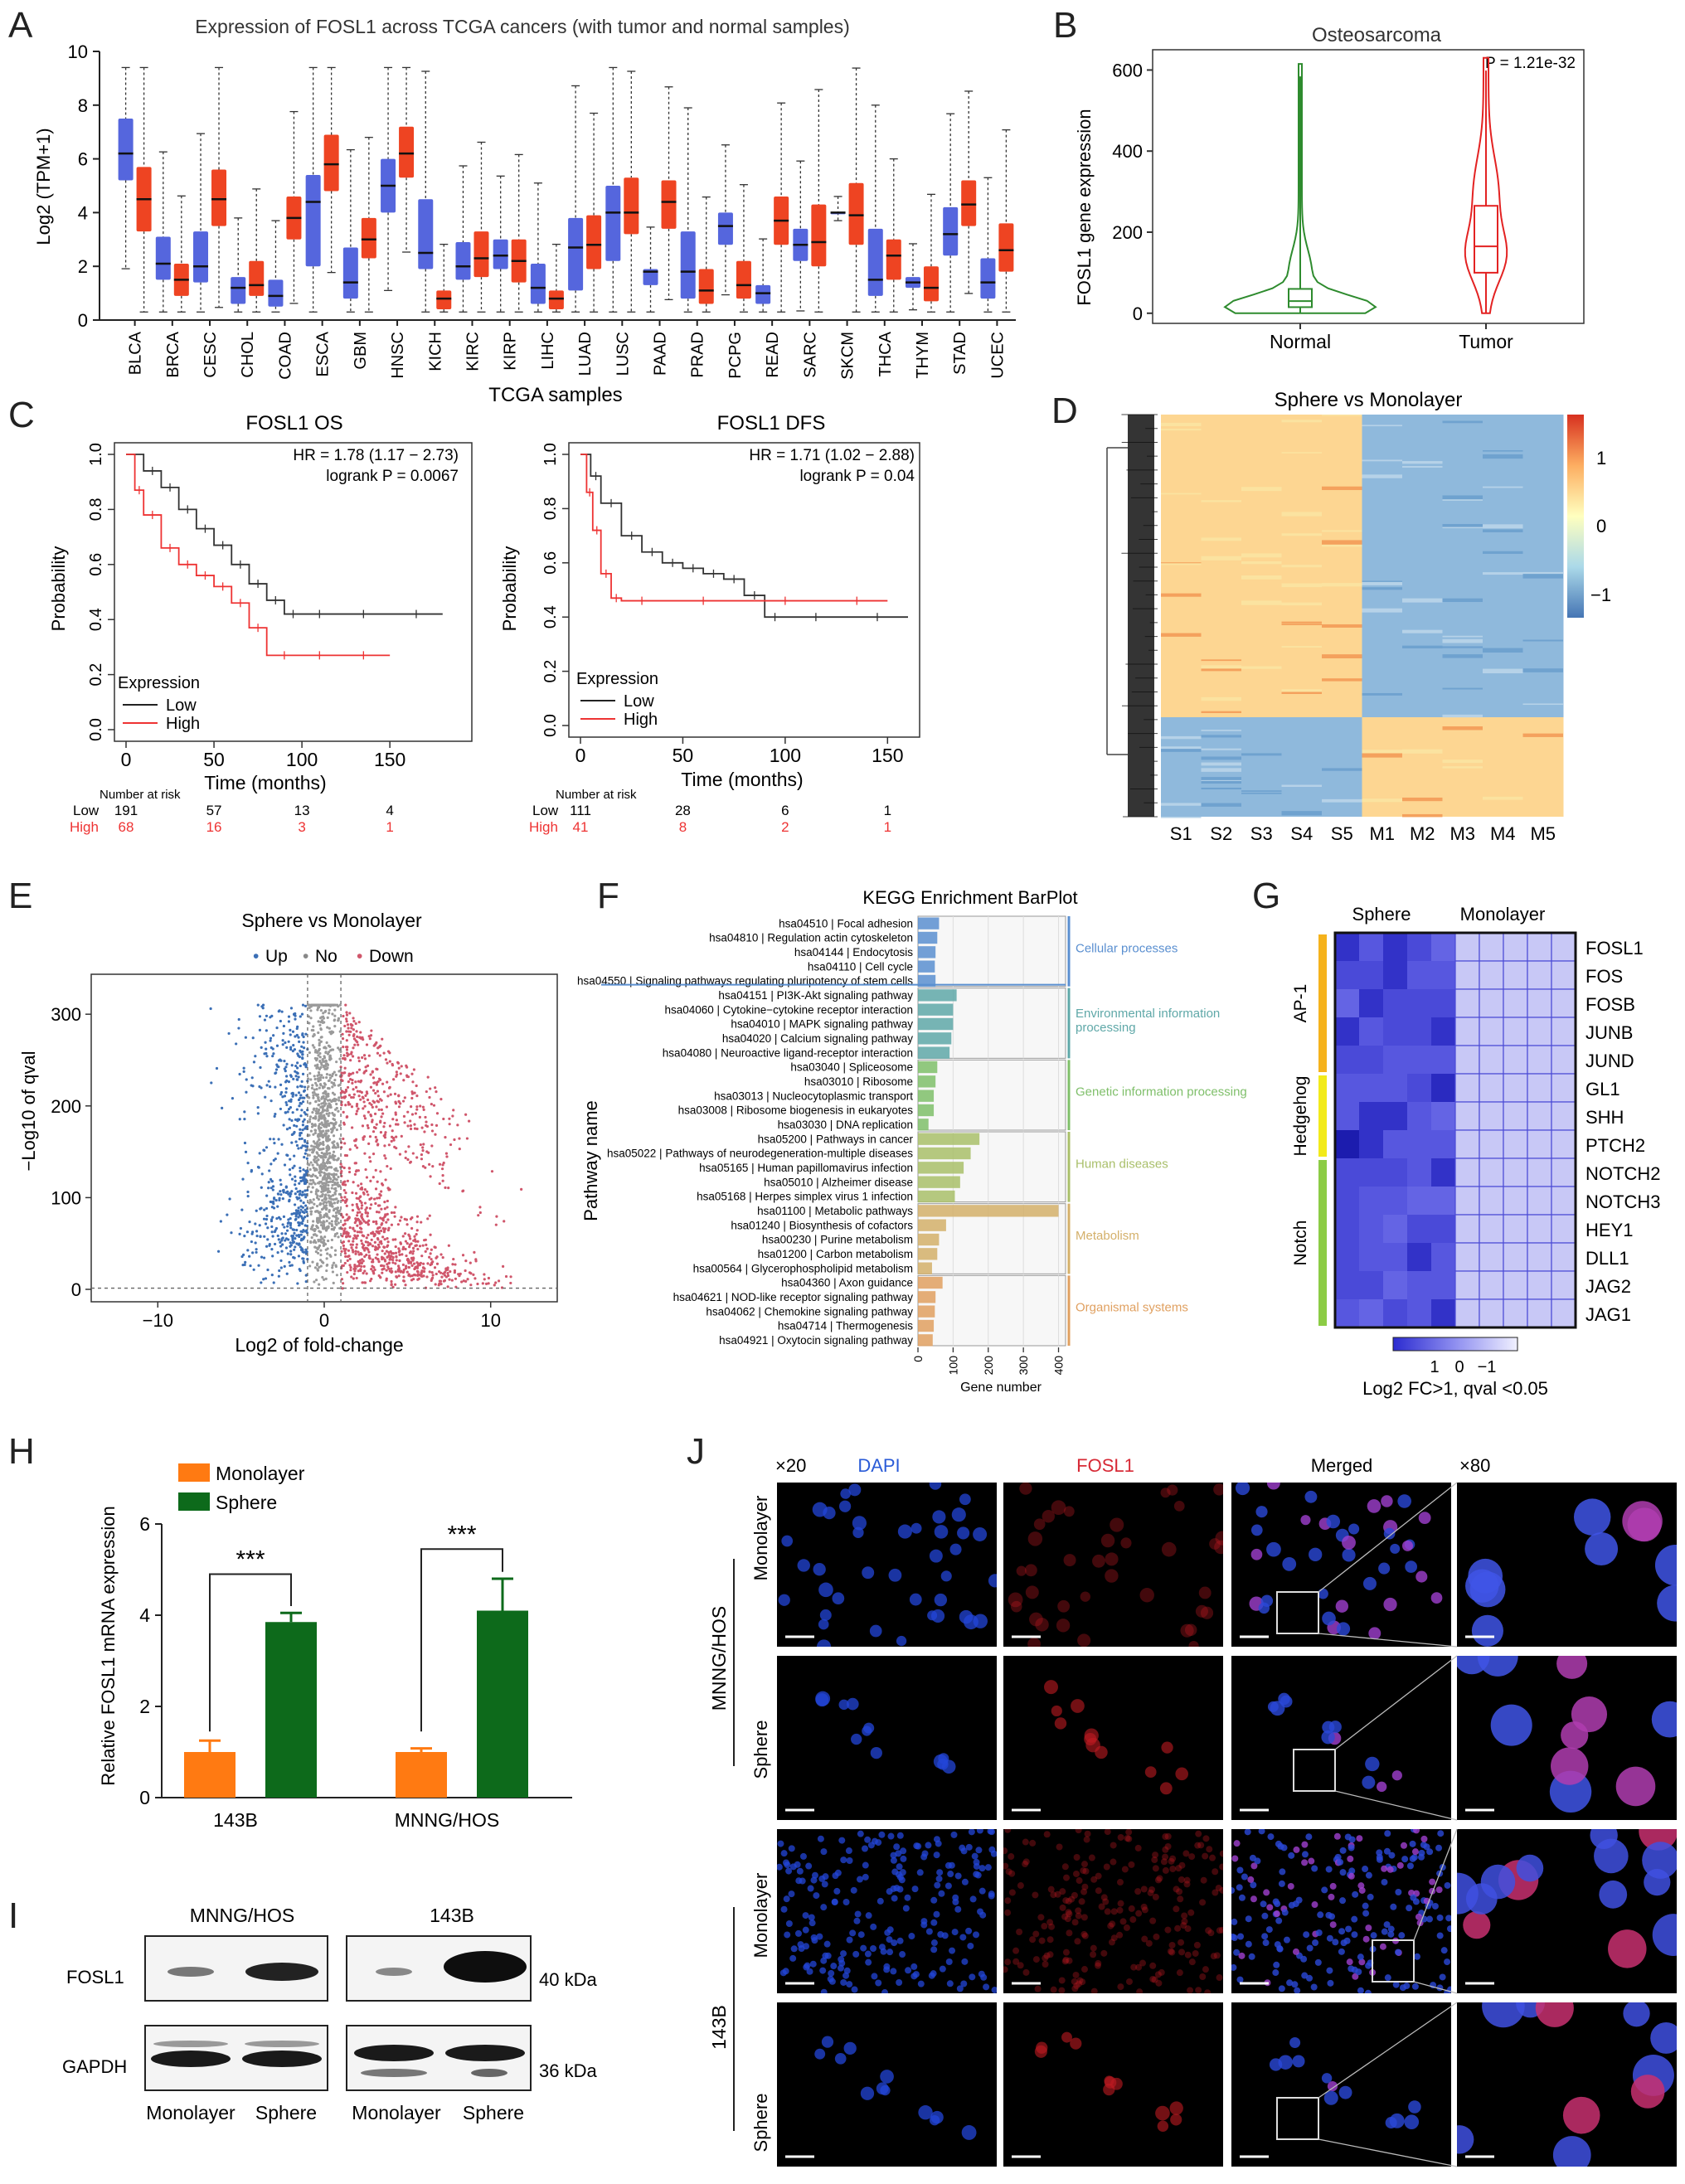 This screenshot has width=1685, height=2184. Describe the element at coordinates (848, 356) in the screenshot. I see `a-xtick-label: SKCM` at that location.